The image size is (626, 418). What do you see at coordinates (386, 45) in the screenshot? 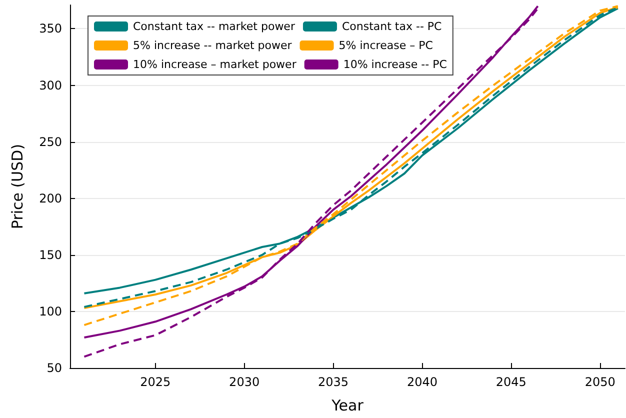
I see `legend-label: 5% increase – PC` at bounding box center [386, 45].